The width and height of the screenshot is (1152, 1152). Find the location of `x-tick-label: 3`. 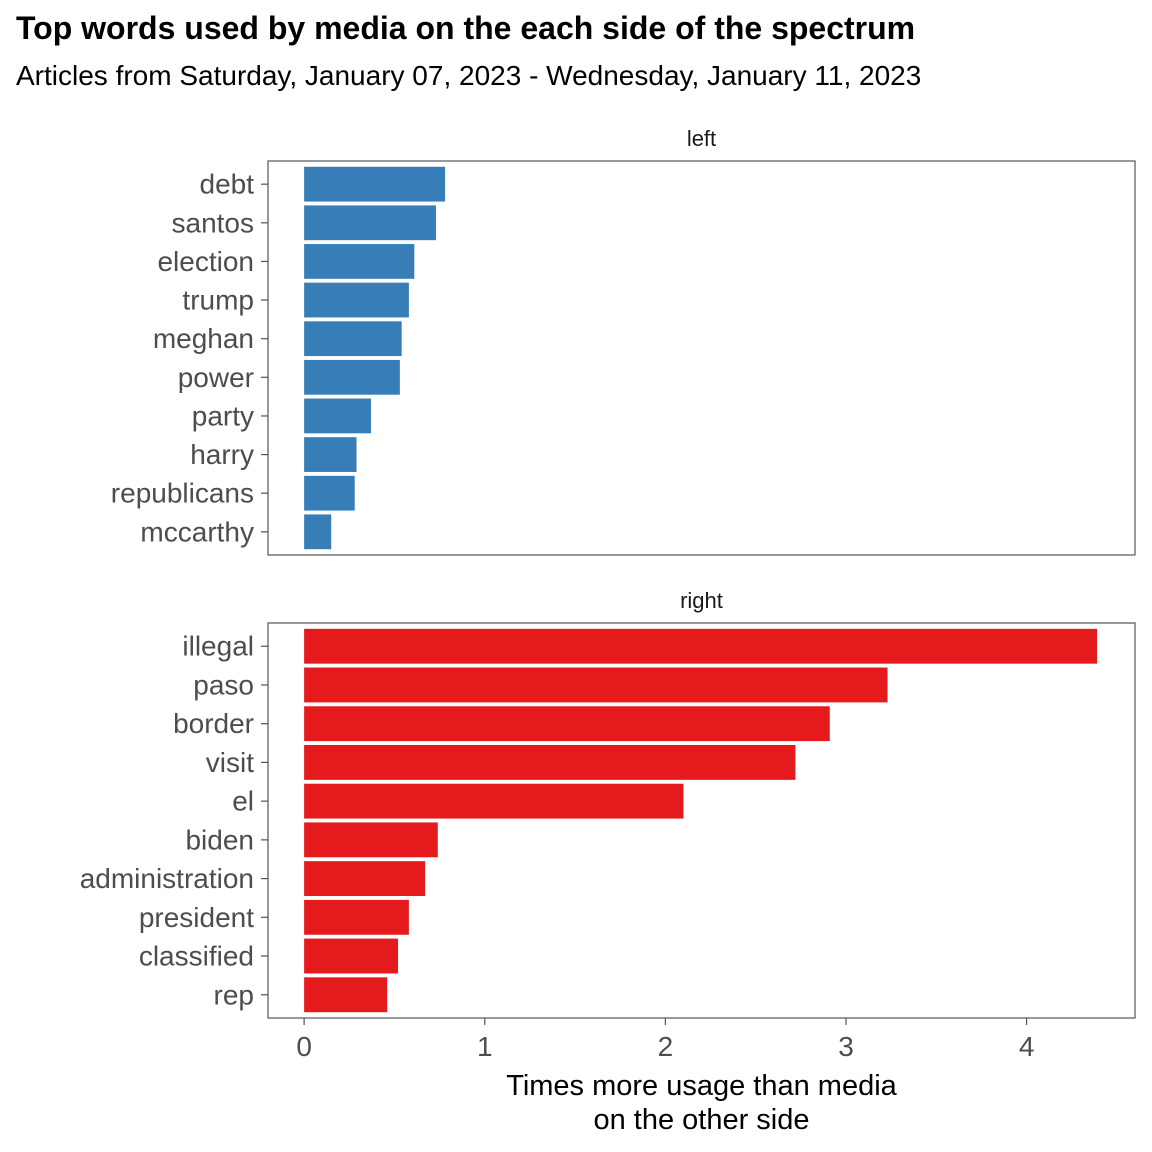

x-tick-label: 3 is located at coordinates (846, 1046).